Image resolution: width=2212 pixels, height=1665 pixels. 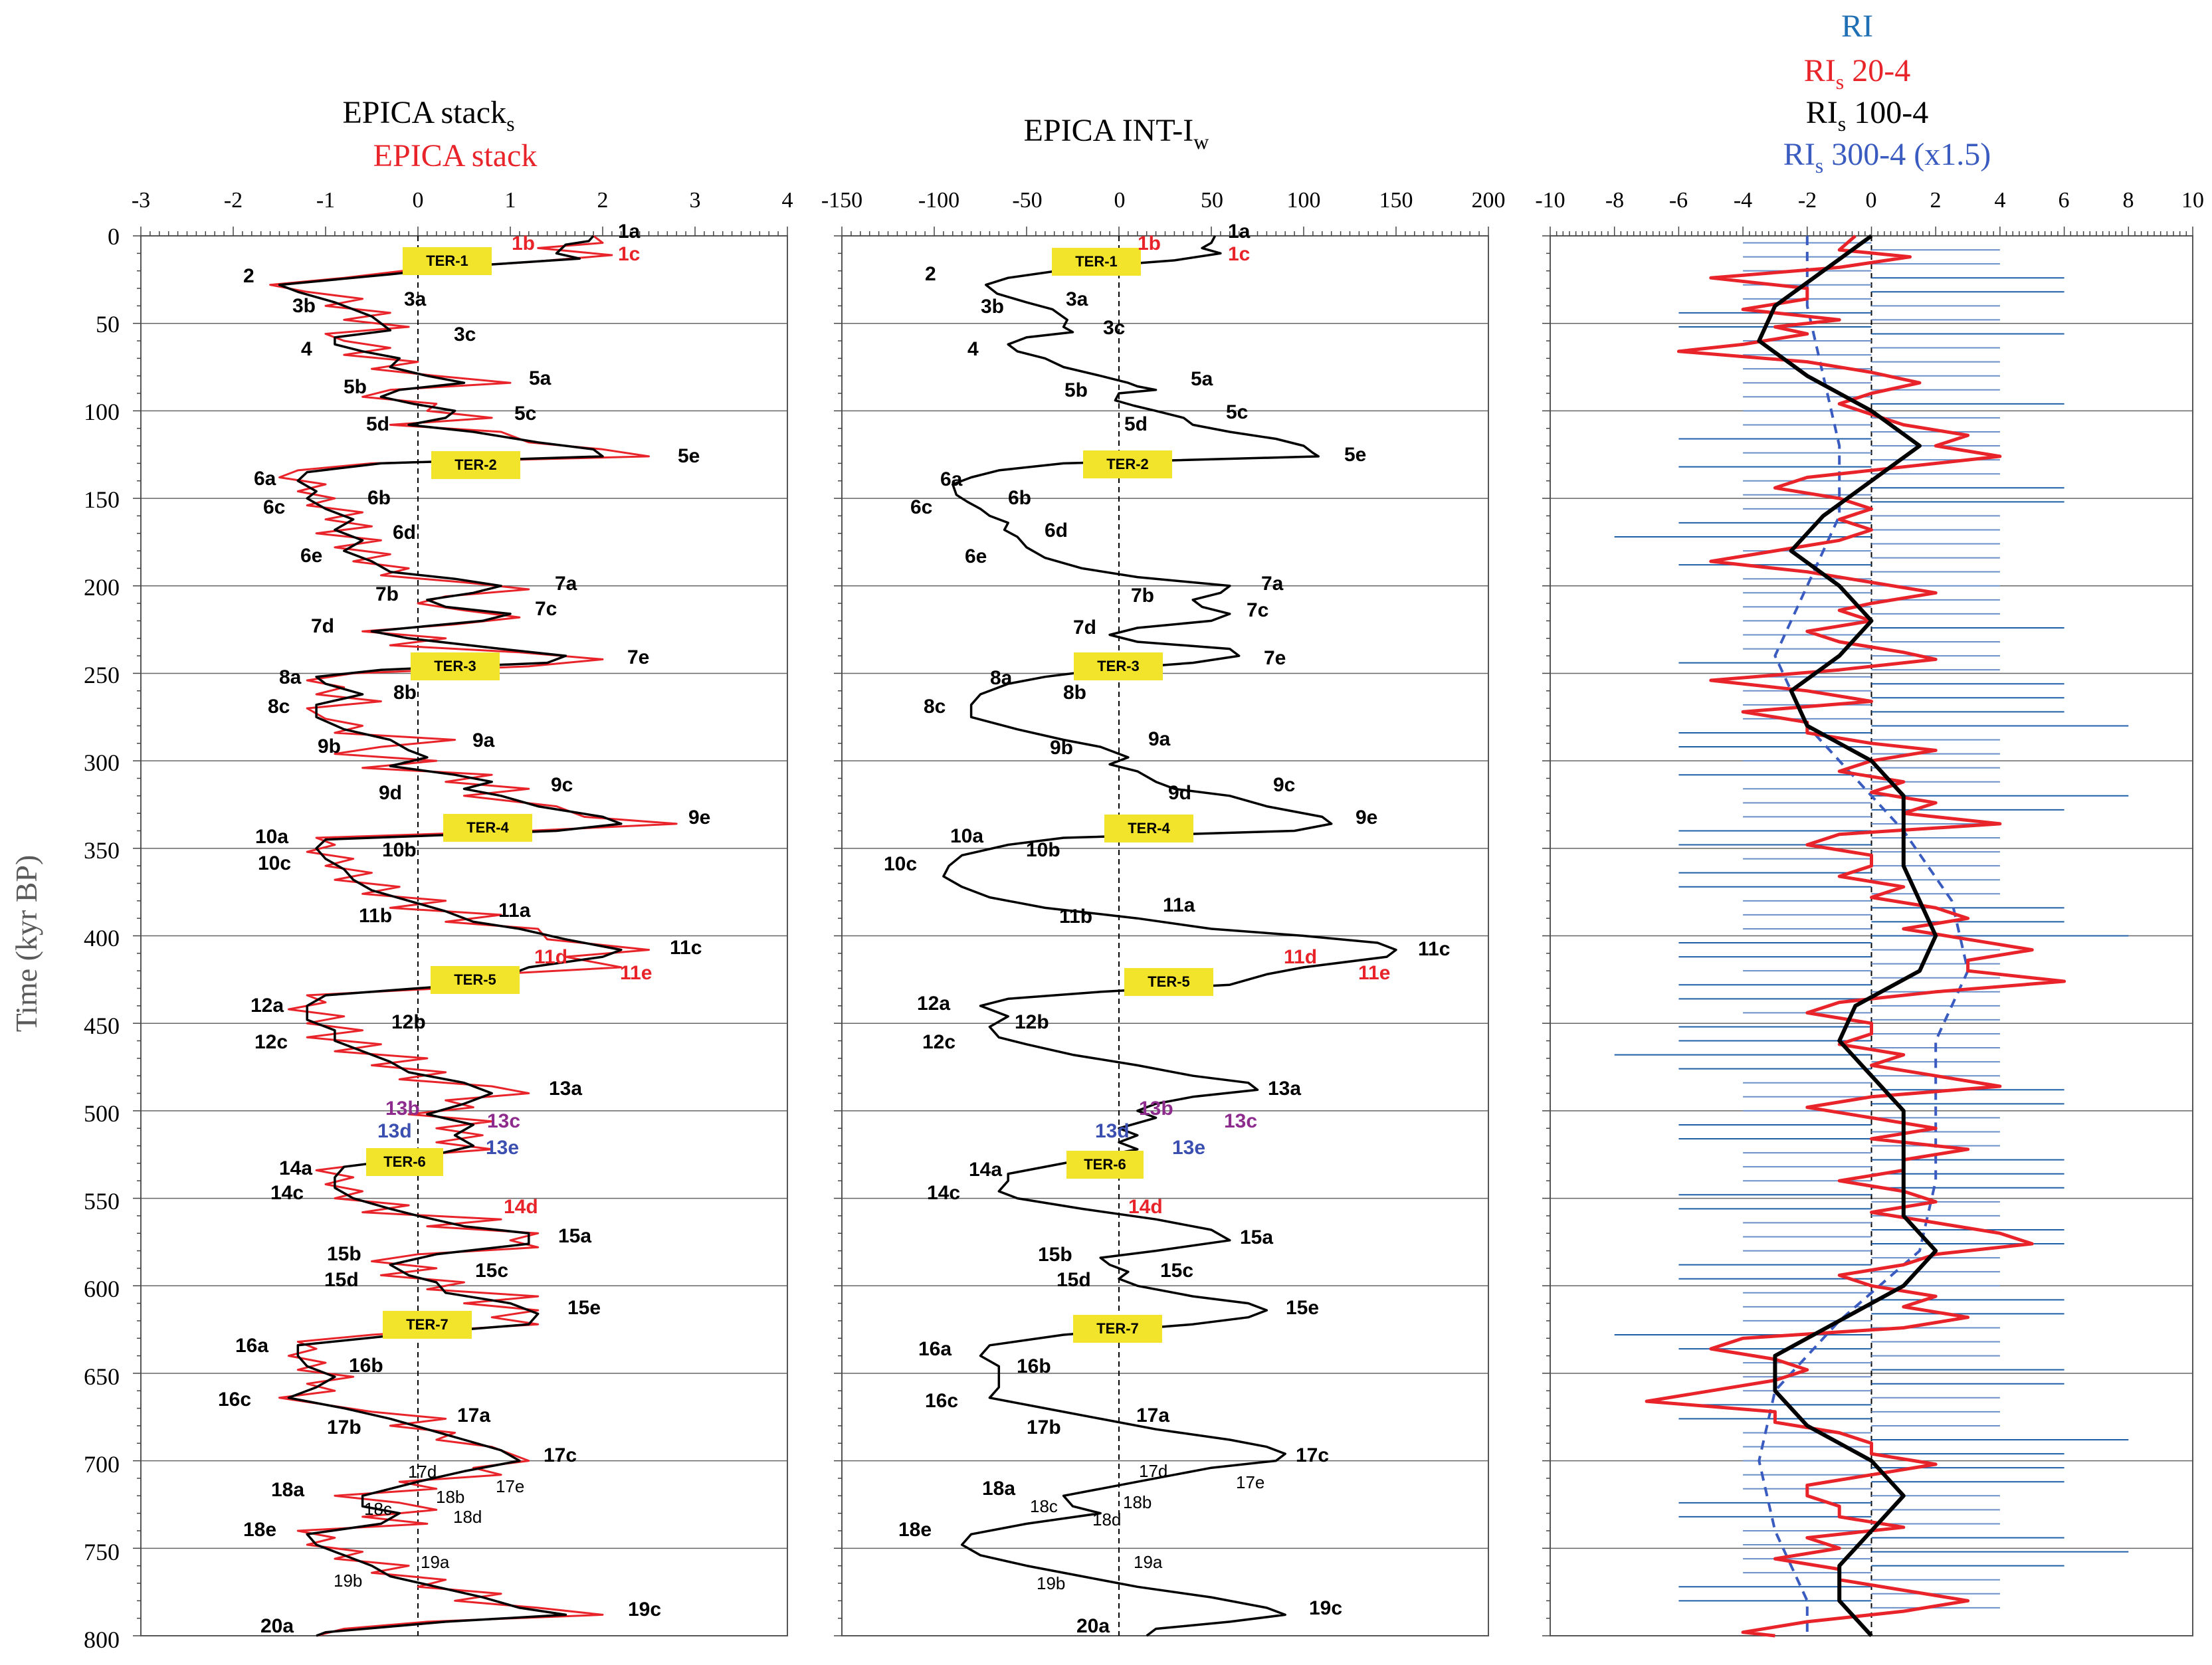 I want to click on x-tick-label: 50, so click(x=1212, y=200).